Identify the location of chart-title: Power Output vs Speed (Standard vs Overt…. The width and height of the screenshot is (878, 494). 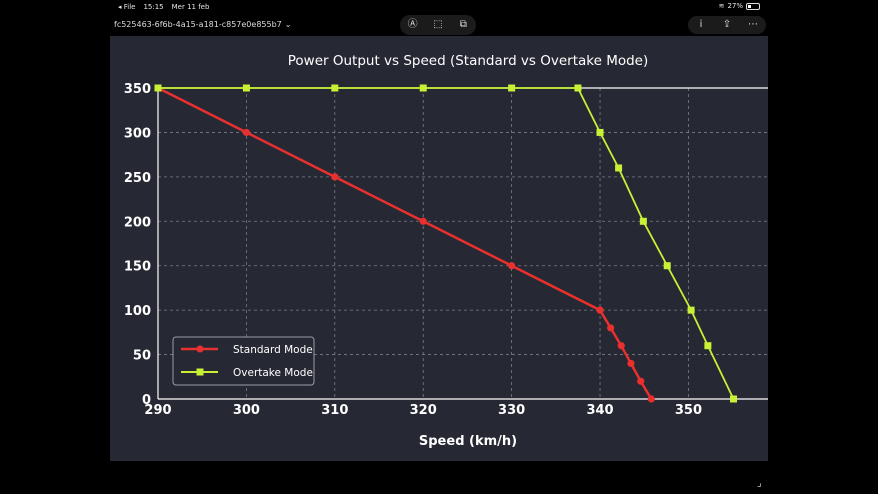
(468, 61).